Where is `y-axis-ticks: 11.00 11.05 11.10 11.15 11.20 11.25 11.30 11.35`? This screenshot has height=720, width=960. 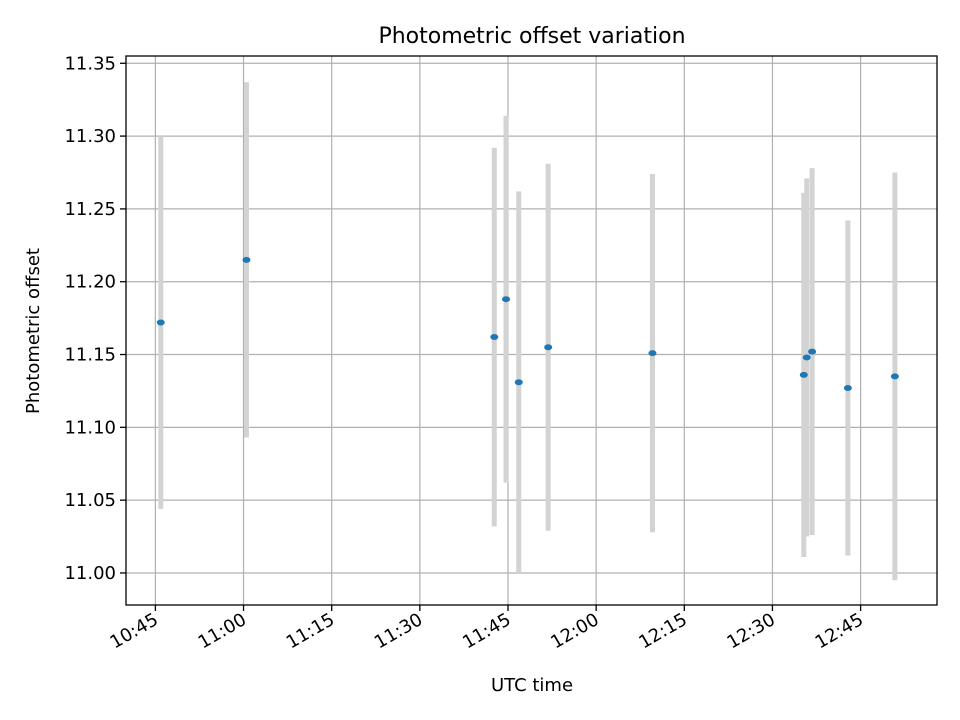
y-axis-ticks: 11.00 11.05 11.10 11.15 11.20 11.25 11.30 11.35 is located at coordinates (95, 318).